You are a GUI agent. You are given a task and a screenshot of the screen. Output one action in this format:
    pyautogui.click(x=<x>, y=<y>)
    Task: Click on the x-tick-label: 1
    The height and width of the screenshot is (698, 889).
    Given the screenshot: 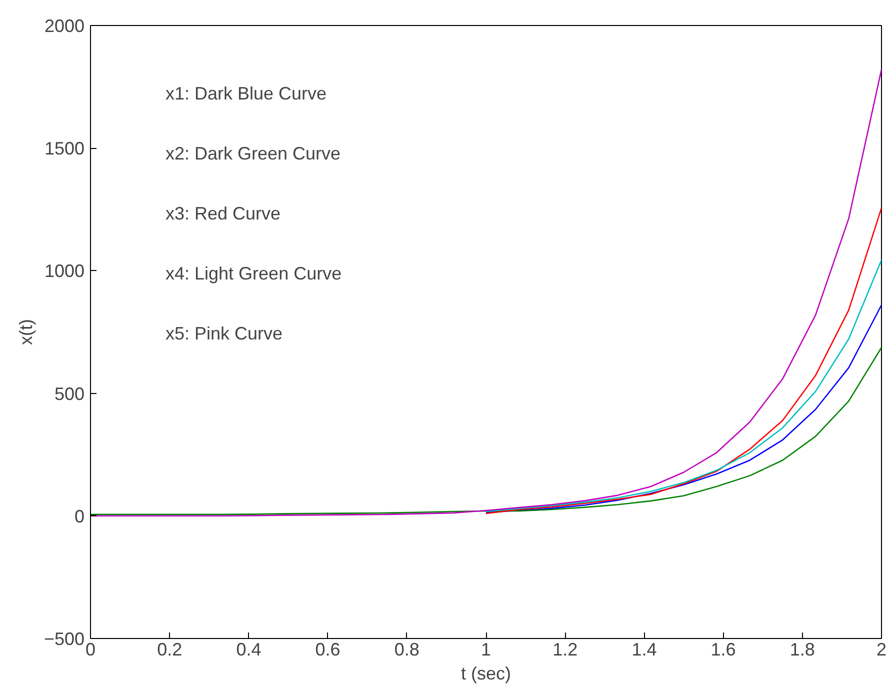 What is the action you would take?
    pyautogui.click(x=486, y=650)
    